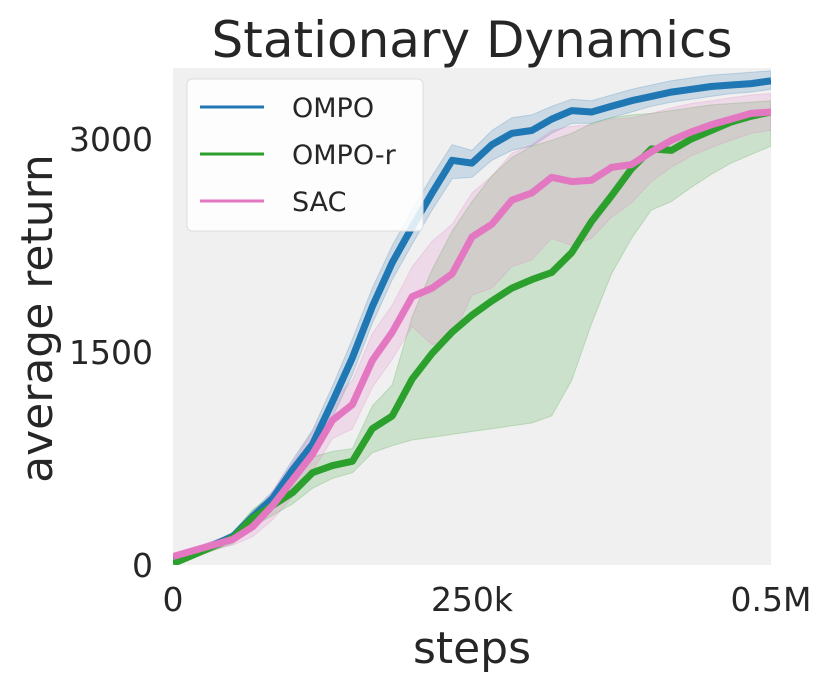 The image size is (830, 685). I want to click on legend: OMPO OMPO-r SAC, so click(305, 155).